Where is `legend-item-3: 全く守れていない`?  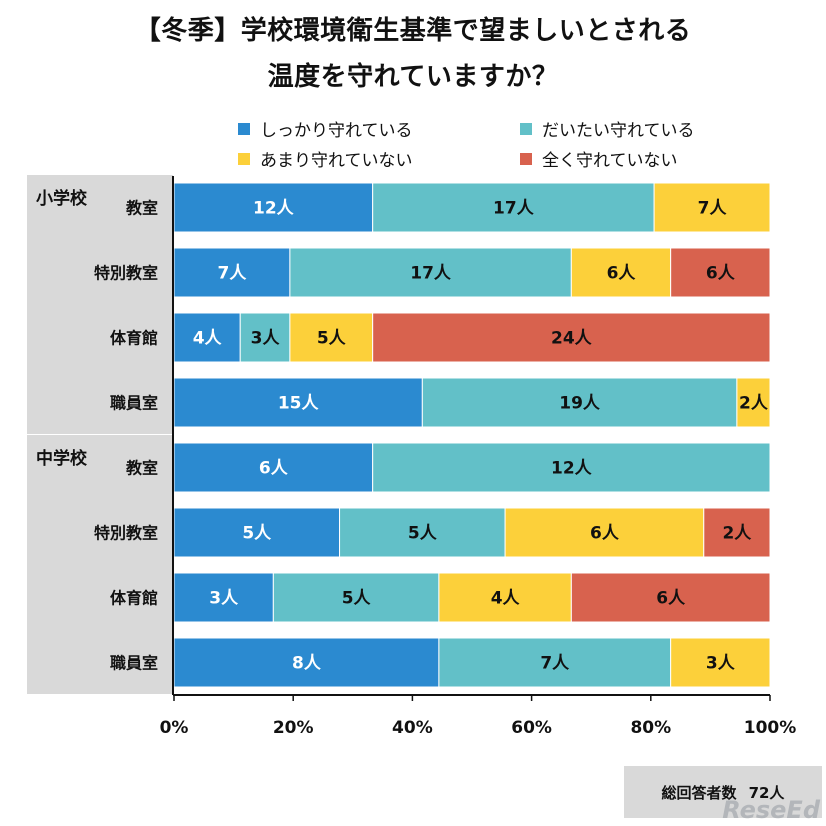 legend-item-3: 全く守れていない is located at coordinates (599, 158).